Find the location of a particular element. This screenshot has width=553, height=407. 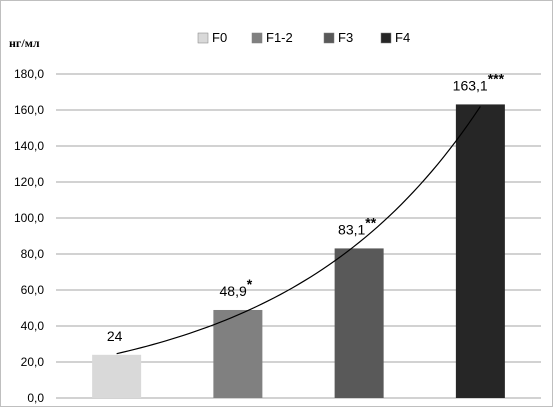

y-tick-label: 160,0 is located at coordinates (29, 110).